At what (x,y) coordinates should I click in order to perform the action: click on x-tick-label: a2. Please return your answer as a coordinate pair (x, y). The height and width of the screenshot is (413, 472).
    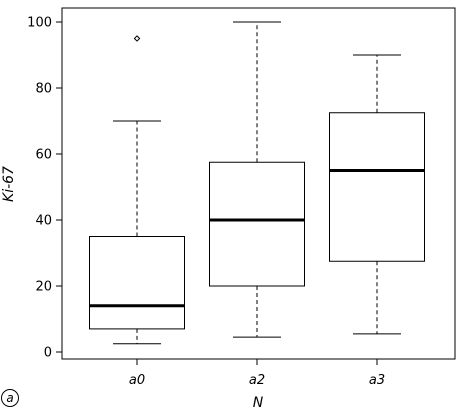
    Looking at the image, I should click on (257, 380).